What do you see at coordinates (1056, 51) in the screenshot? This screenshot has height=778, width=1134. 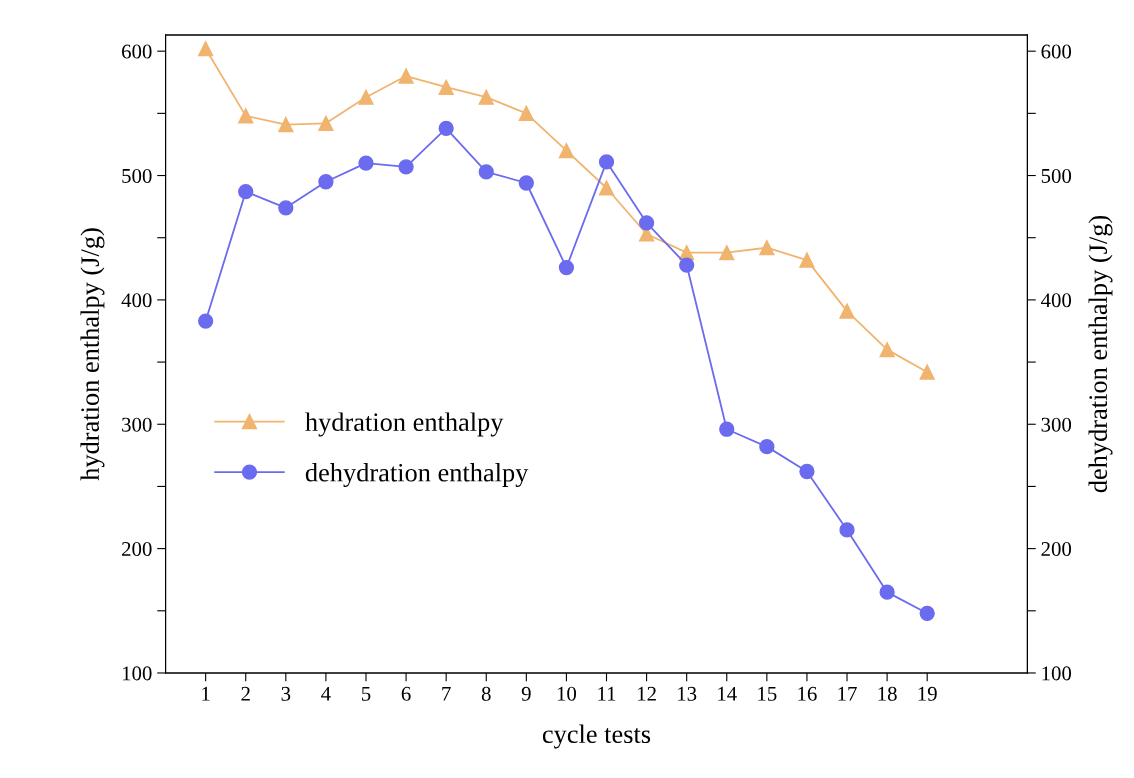 I see `y2-tick-label: 600` at bounding box center [1056, 51].